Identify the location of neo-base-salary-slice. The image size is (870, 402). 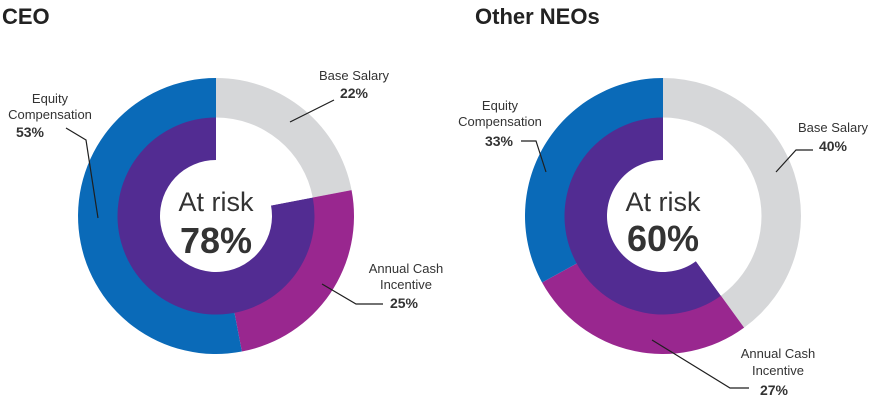
(732, 203).